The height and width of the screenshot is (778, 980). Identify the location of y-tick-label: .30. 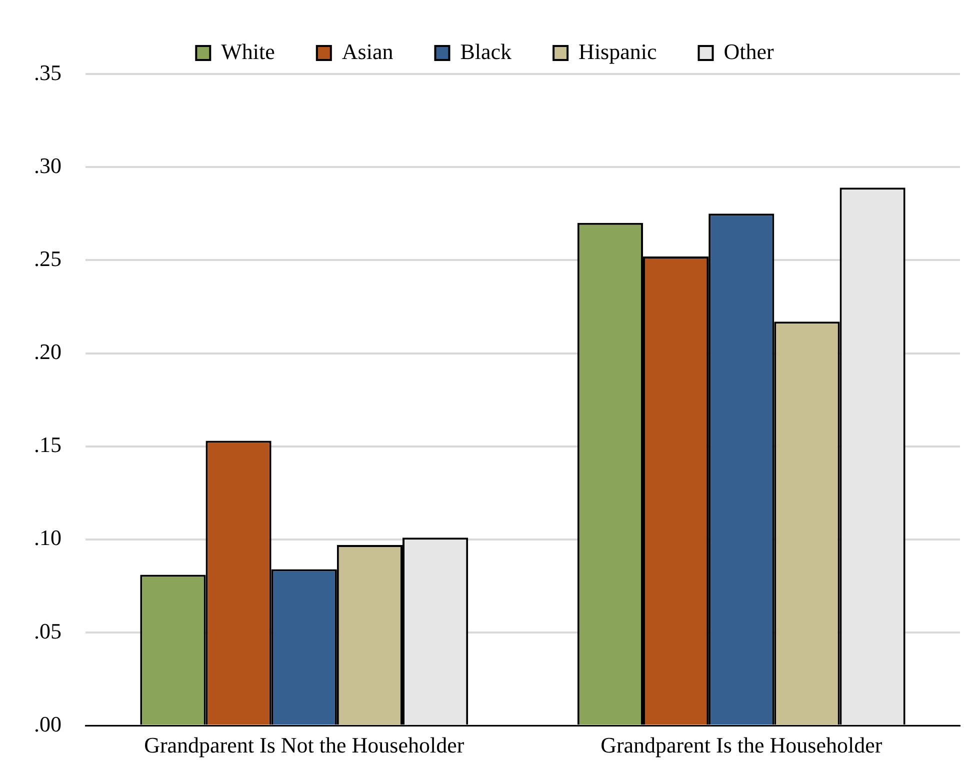
(48, 165).